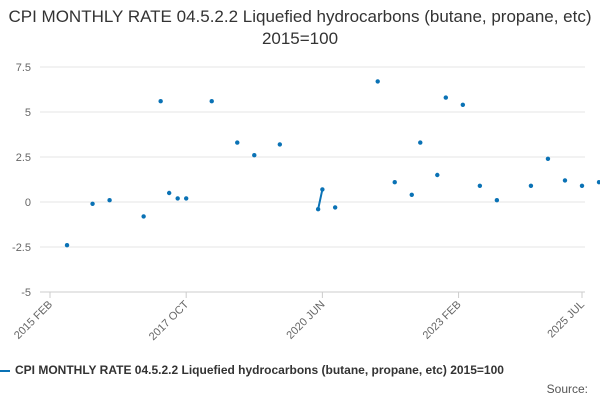 The image size is (600, 400). I want to click on y-tick-label: 7.5, so click(23, 68).